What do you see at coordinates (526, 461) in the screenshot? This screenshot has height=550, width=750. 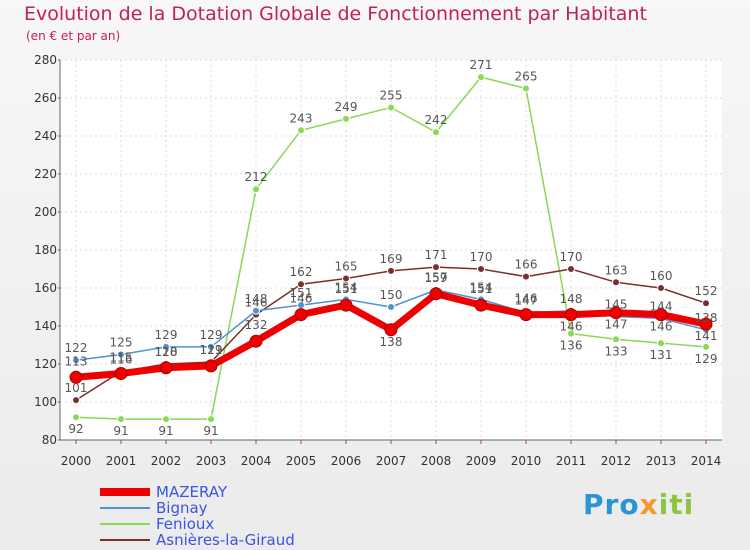 I see `x-tick-label: 2010` at bounding box center [526, 461].